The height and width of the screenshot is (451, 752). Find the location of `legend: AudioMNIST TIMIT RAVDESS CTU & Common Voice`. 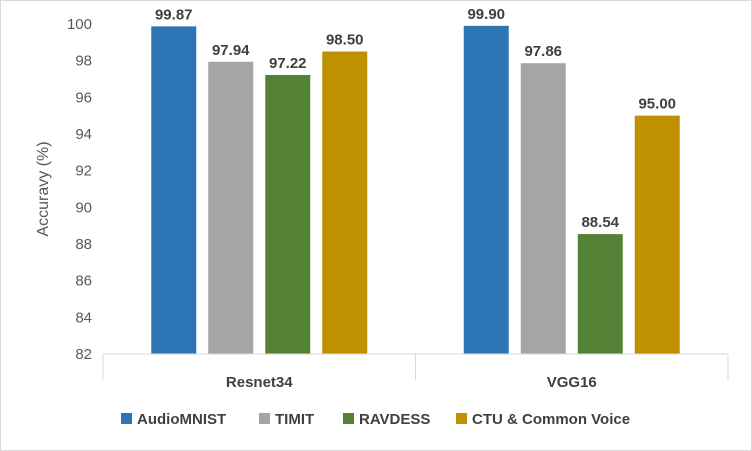

legend: AudioMNIST TIMIT RAVDESS CTU & Common Voice is located at coordinates (375, 419).